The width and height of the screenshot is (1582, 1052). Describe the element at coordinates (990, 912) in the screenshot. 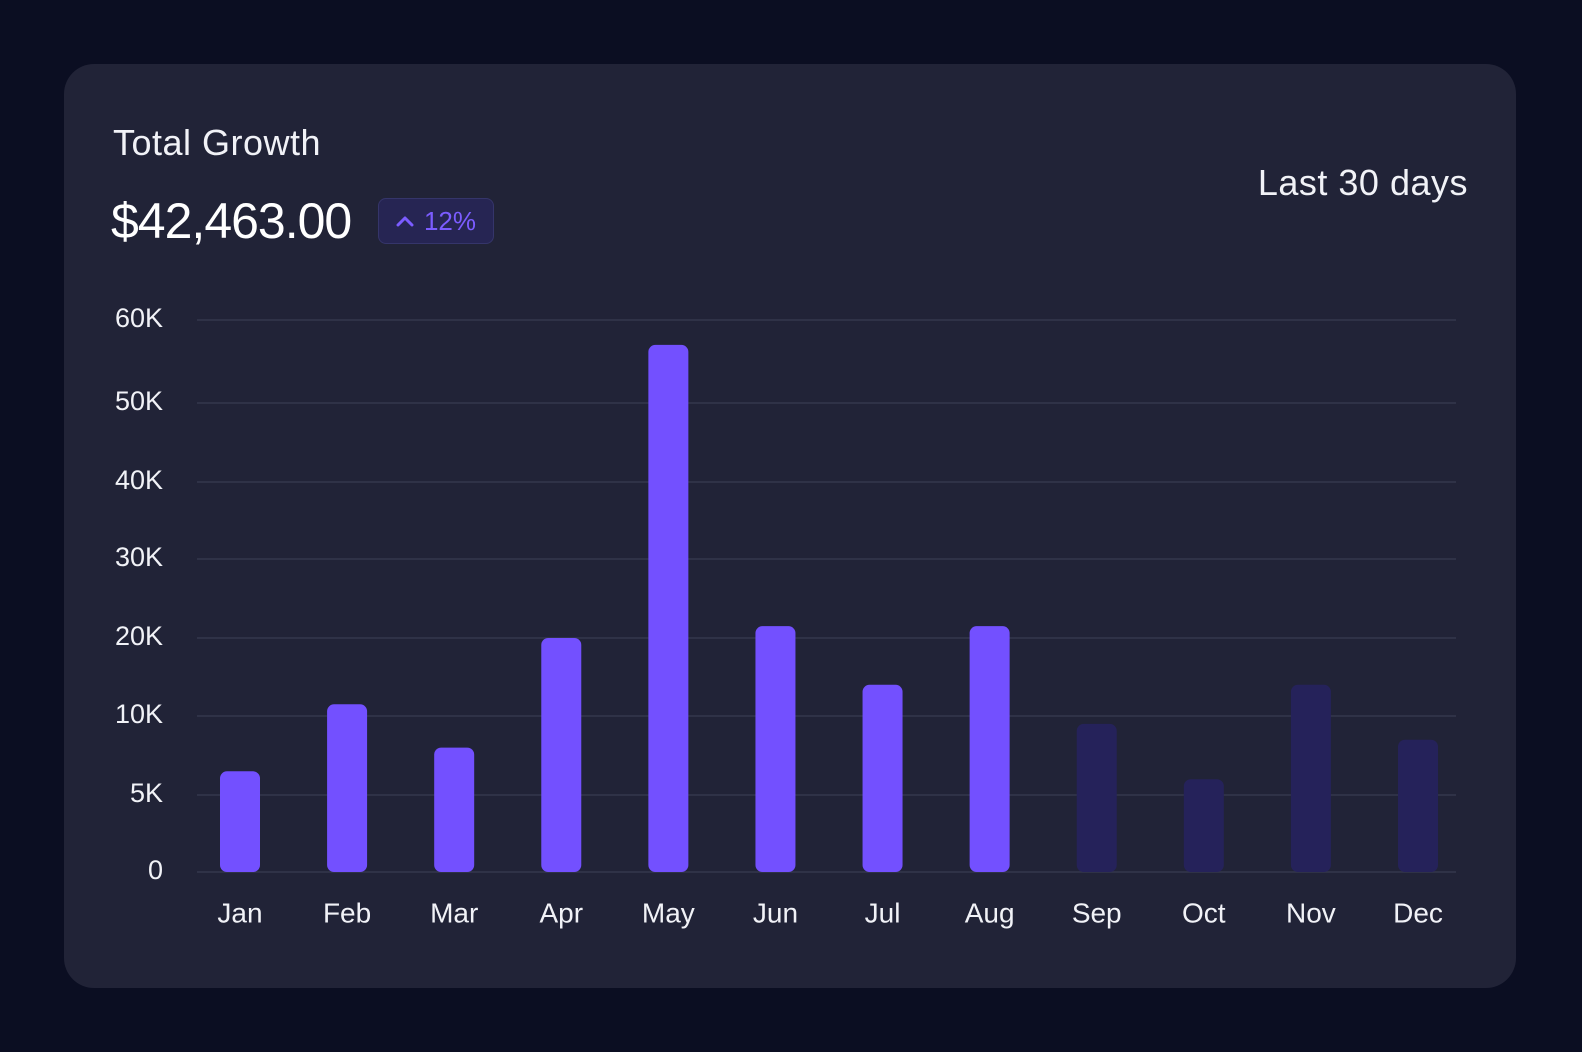

I see `x-tick-label: Aug` at that location.